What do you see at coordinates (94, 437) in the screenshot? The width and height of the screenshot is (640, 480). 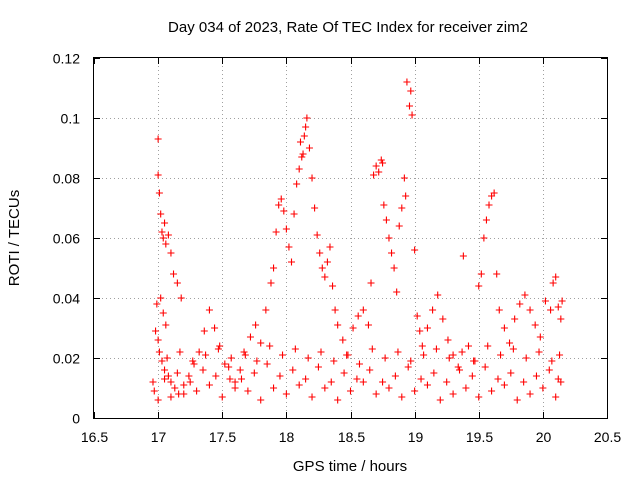 I see `x-tick-label: 16.5` at bounding box center [94, 437].